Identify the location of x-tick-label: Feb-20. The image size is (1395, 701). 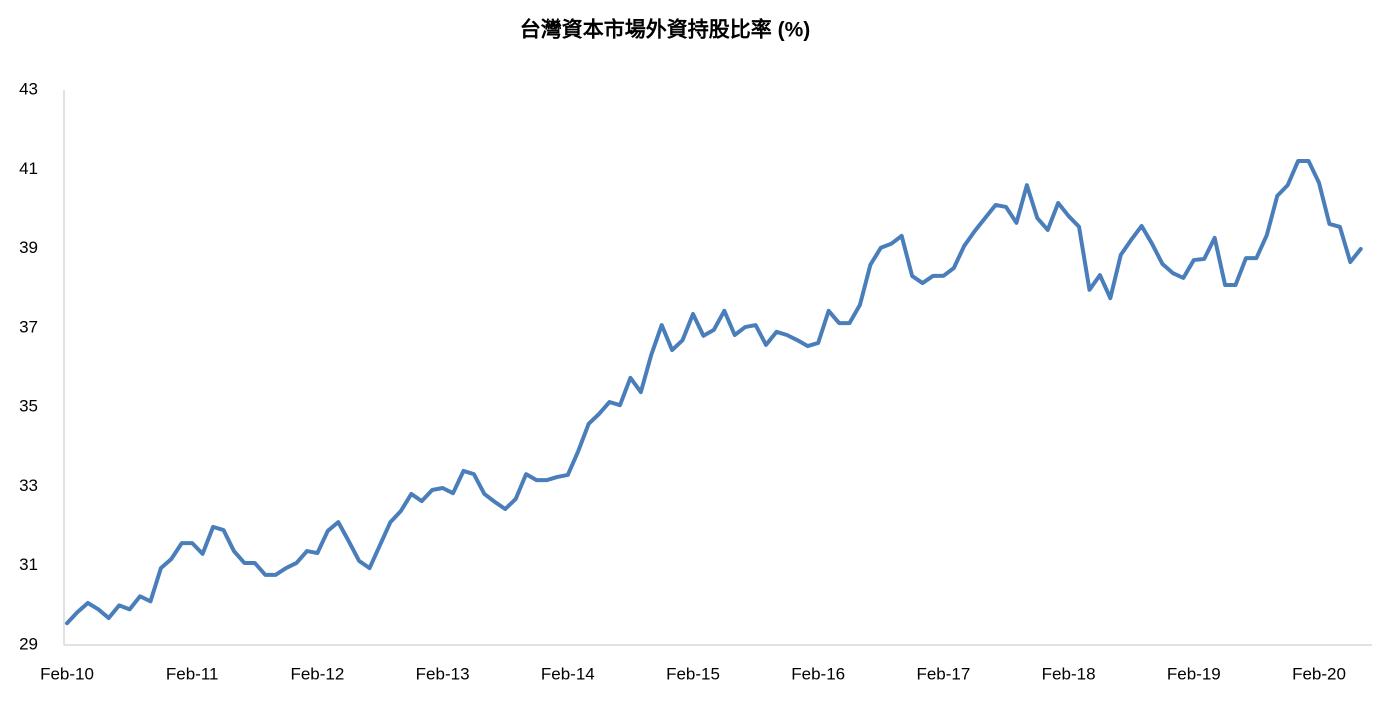
(1319, 673).